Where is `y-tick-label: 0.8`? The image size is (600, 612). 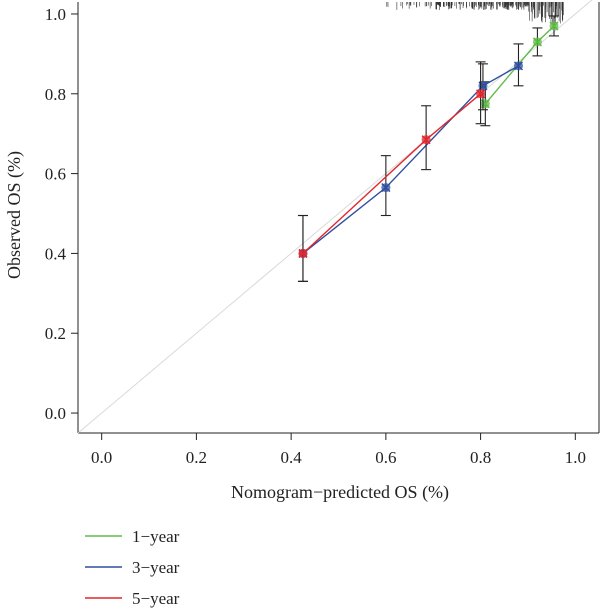
y-tick-label: 0.8 is located at coordinates (55, 94).